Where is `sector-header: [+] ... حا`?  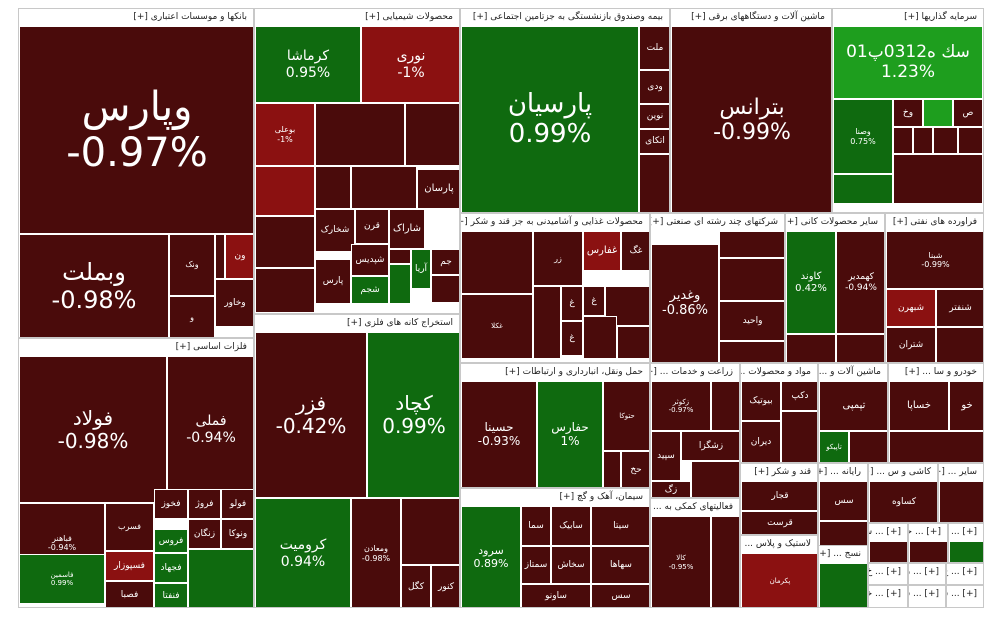 sector-header: [+] ... حا is located at coordinates (928, 532).